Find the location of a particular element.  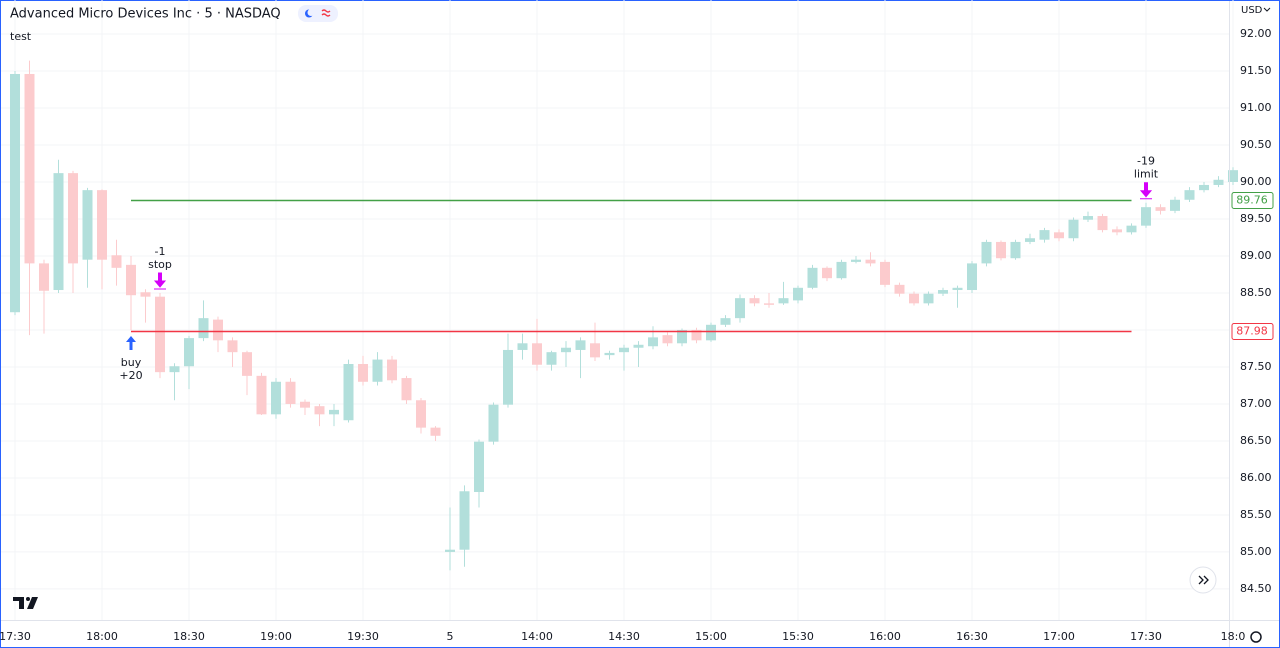

annotation-text: -19 is located at coordinates (1146, 161).